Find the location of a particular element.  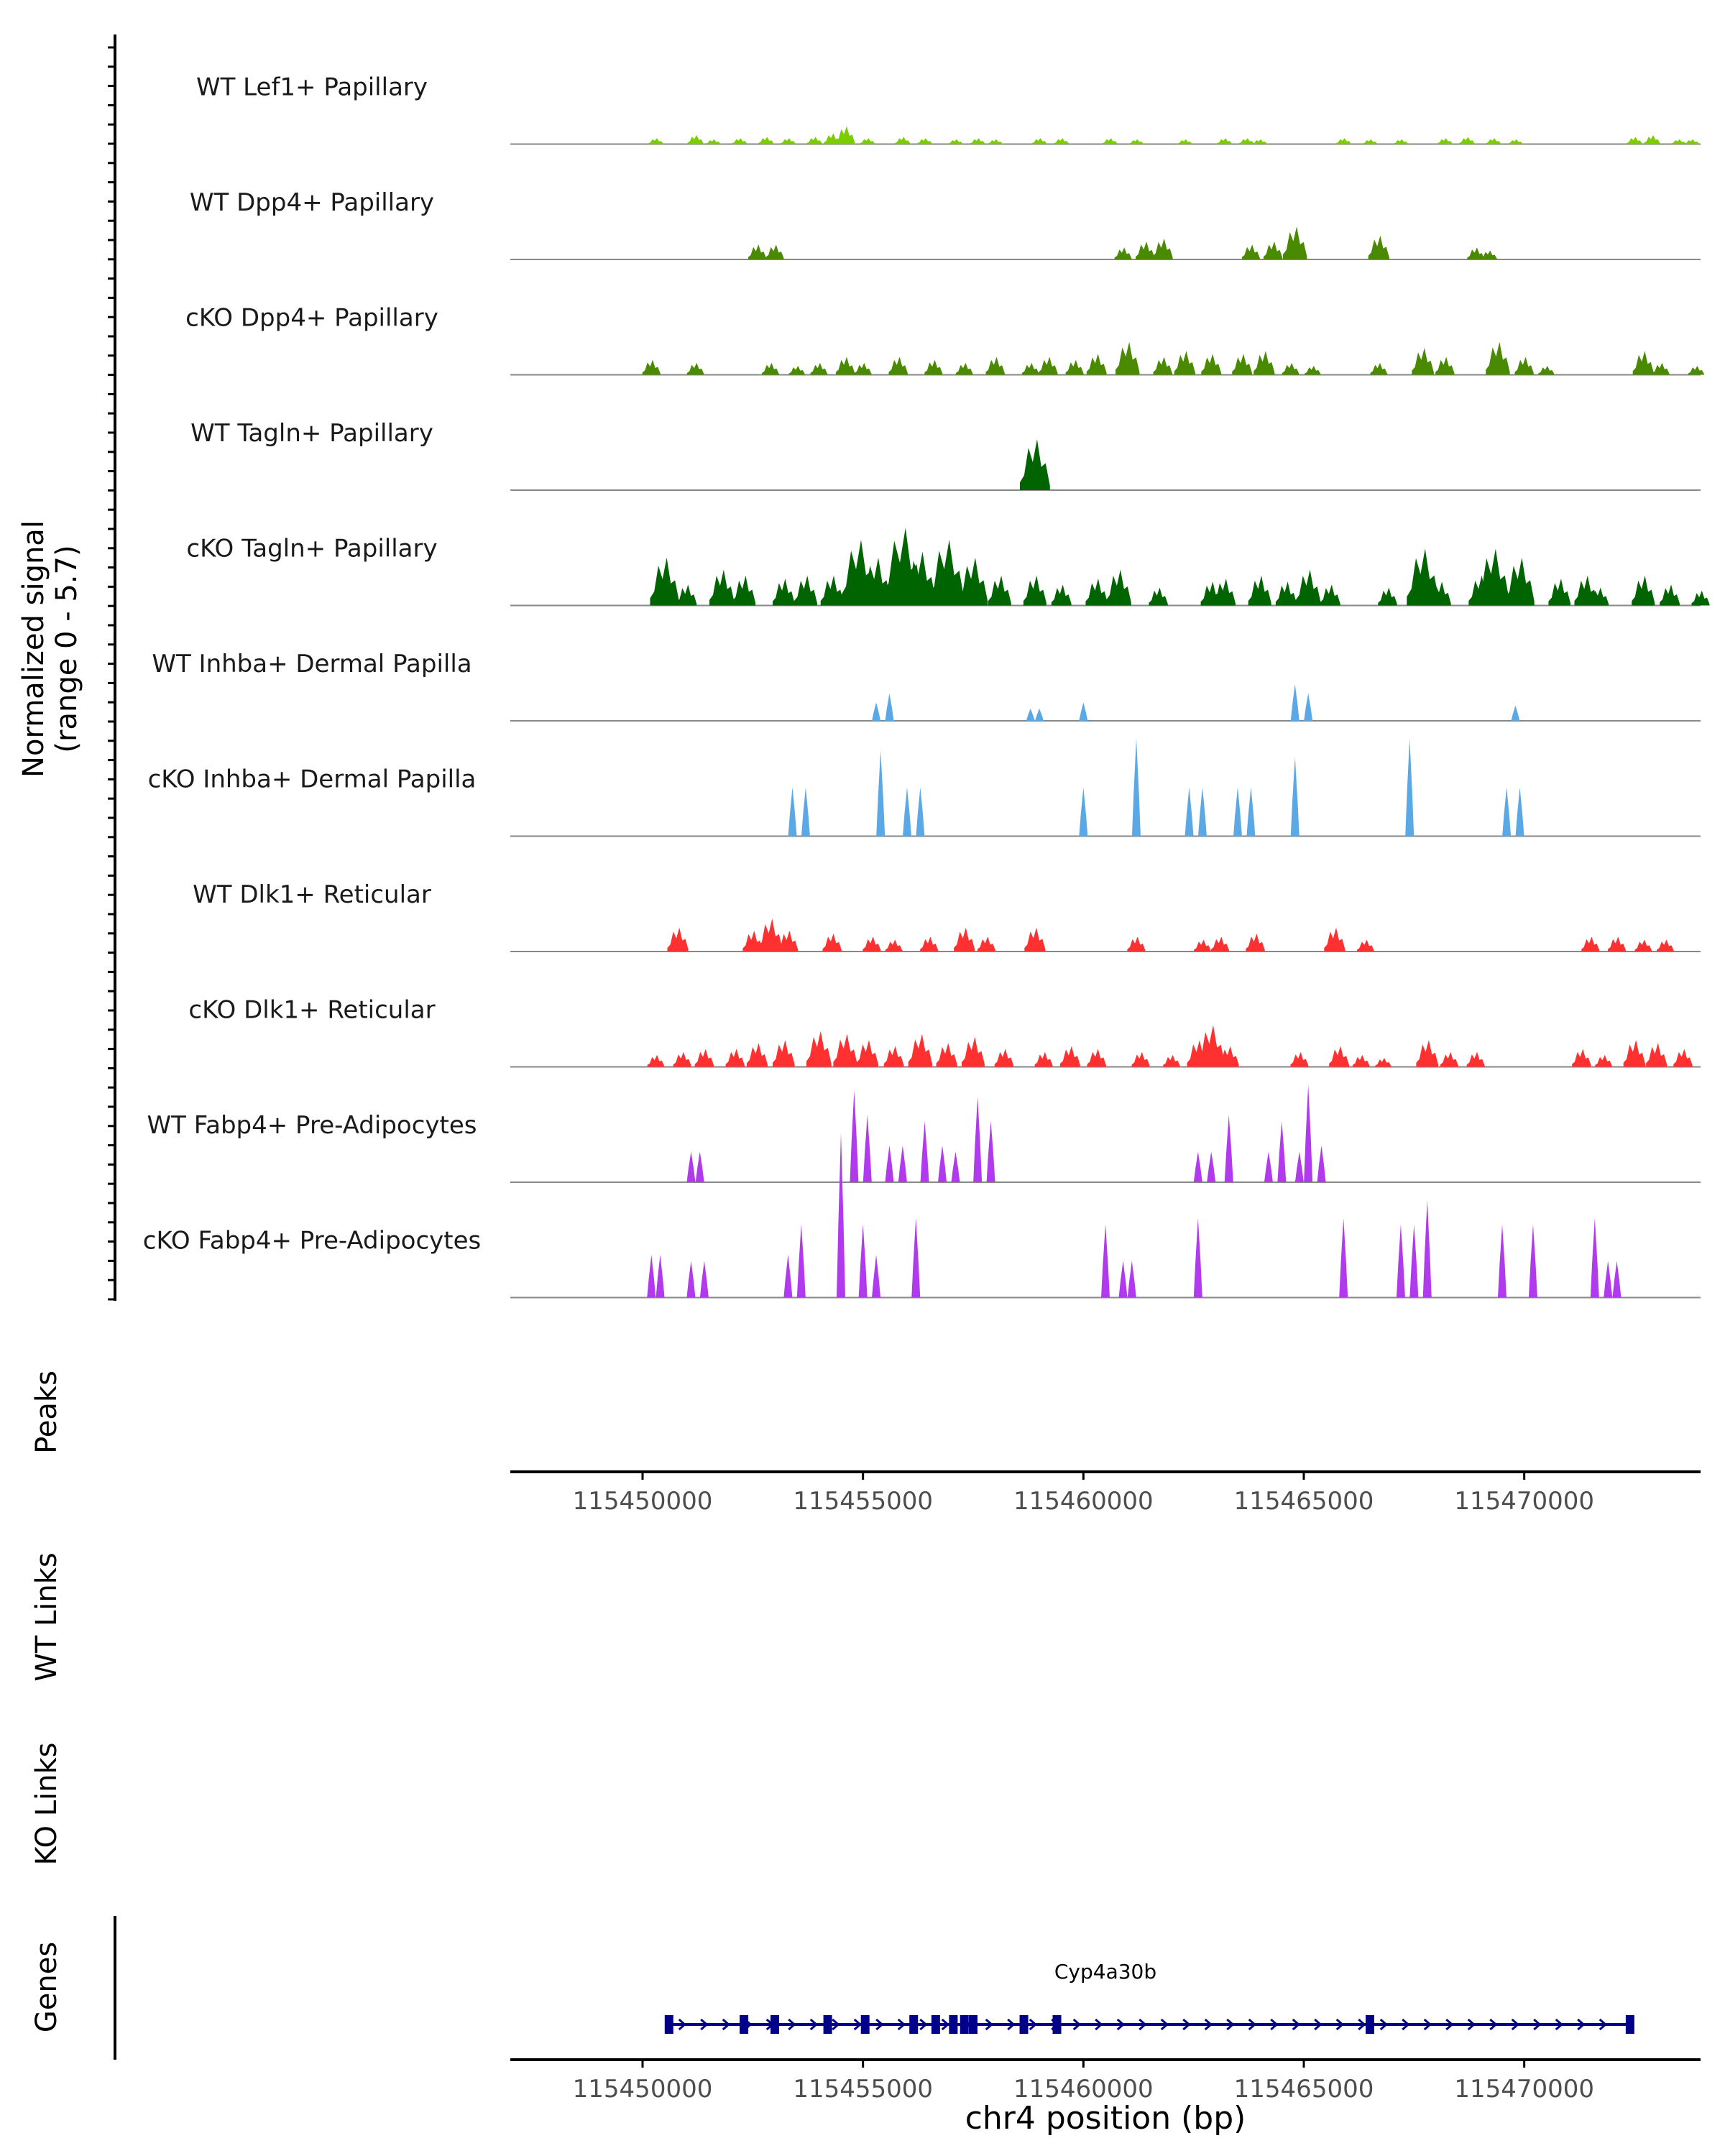

track: WT Dlk1+ Reticular is located at coordinates (947, 916).